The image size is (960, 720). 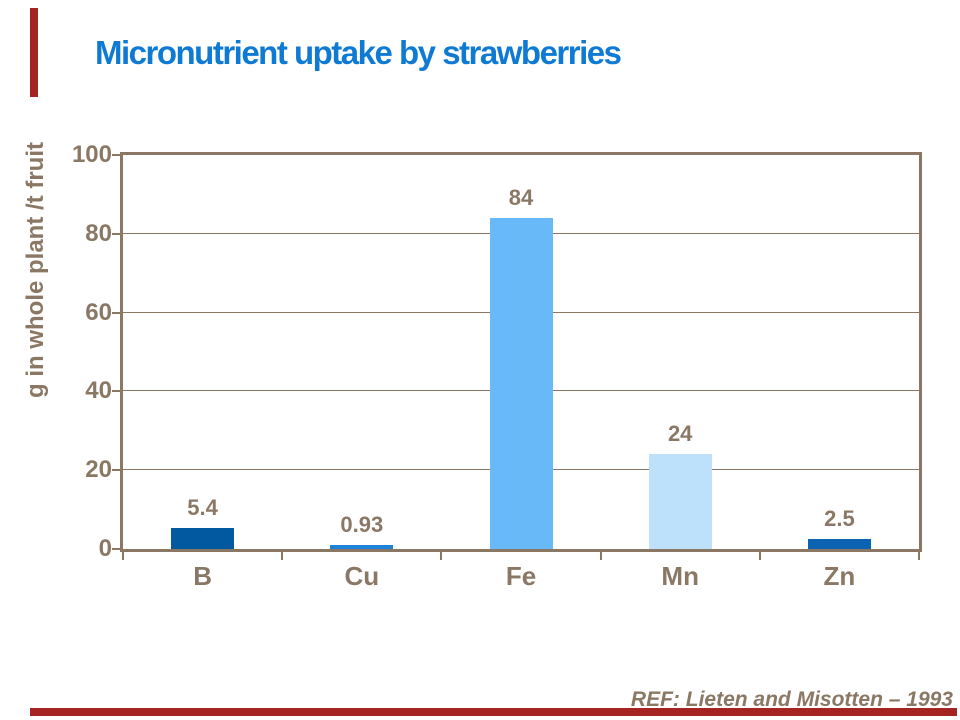 I want to click on y-tick-label-80: 80, so click(x=98, y=233).